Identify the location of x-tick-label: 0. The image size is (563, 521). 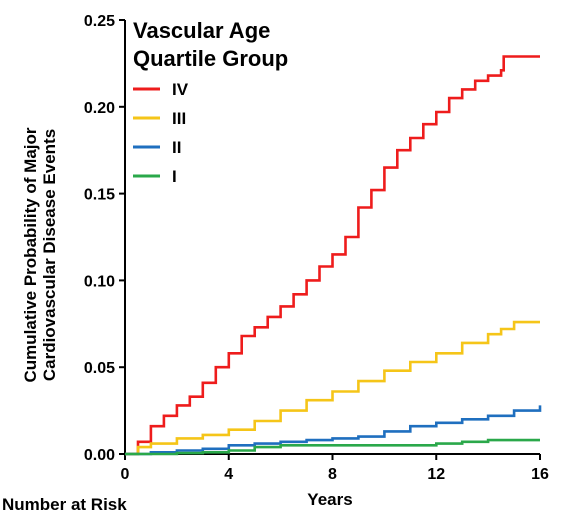
(125, 474).